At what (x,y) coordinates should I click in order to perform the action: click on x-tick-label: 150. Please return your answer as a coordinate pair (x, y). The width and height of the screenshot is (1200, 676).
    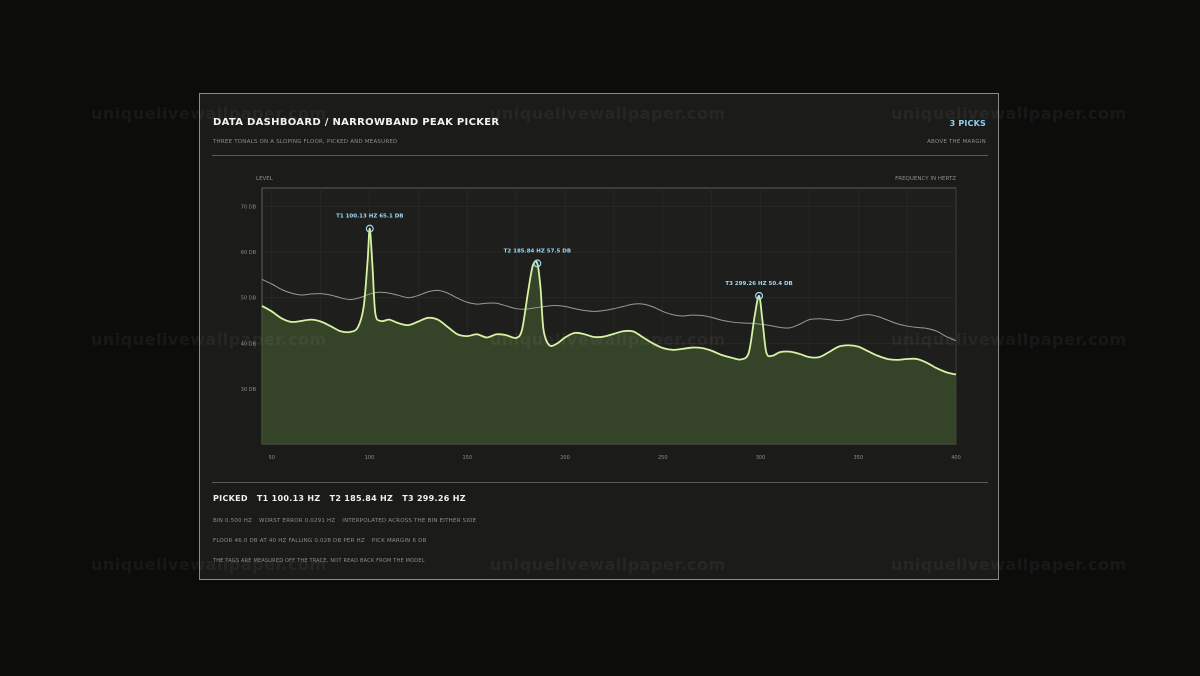
    Looking at the image, I should click on (467, 458).